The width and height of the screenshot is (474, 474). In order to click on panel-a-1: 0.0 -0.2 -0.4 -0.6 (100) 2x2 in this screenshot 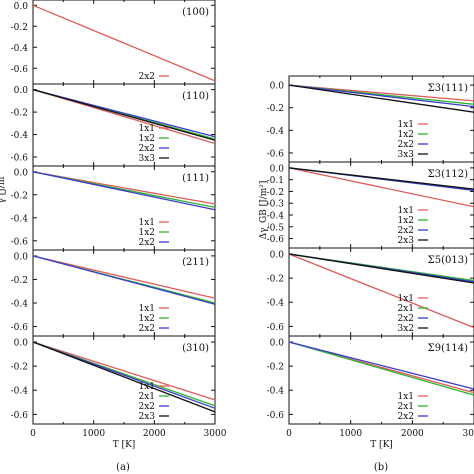, I will do `click(113, 42)`.